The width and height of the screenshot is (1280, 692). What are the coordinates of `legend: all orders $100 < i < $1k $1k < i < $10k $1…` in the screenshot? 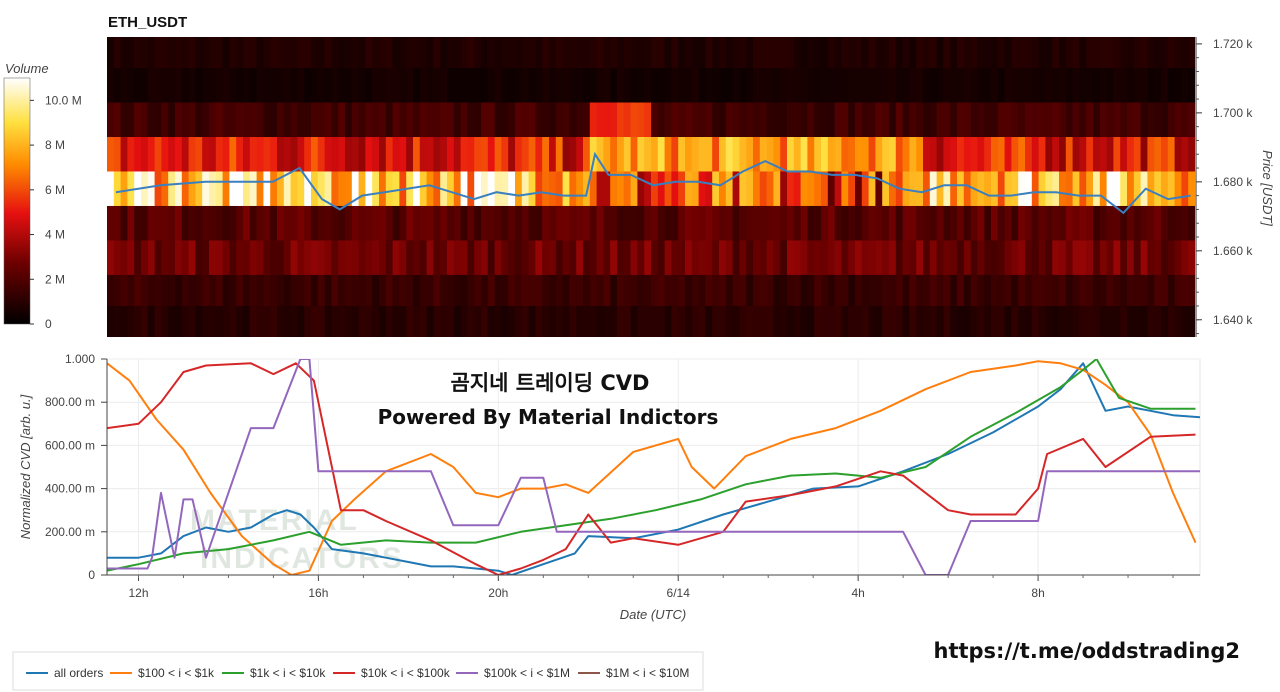 It's located at (357, 673).